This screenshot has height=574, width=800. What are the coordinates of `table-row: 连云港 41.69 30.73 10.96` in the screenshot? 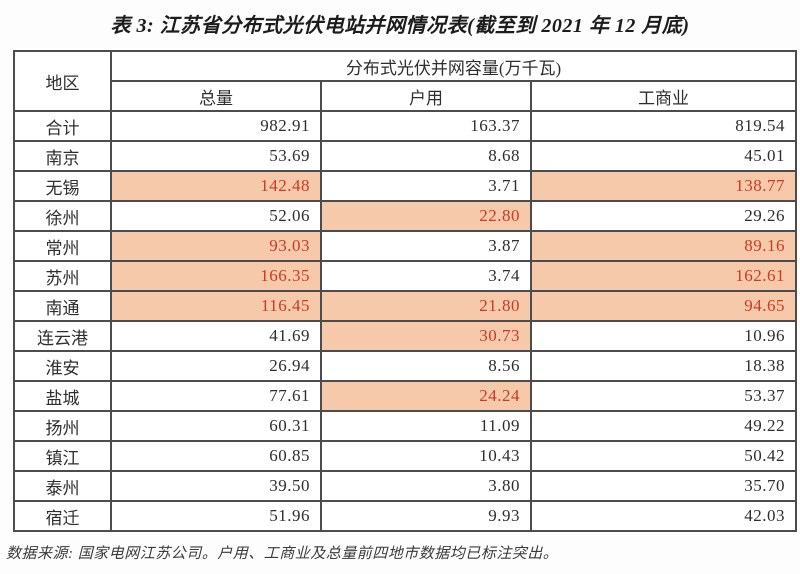 It's located at (405, 336).